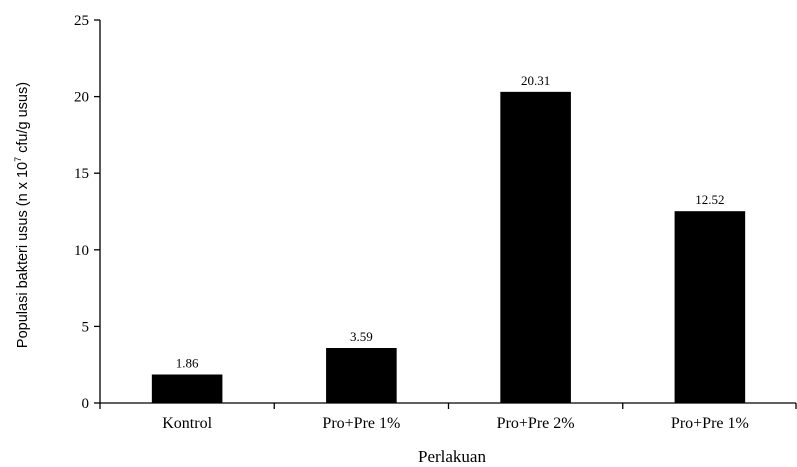  Describe the element at coordinates (81, 174) in the screenshot. I see `y-tick-label: 15` at that location.